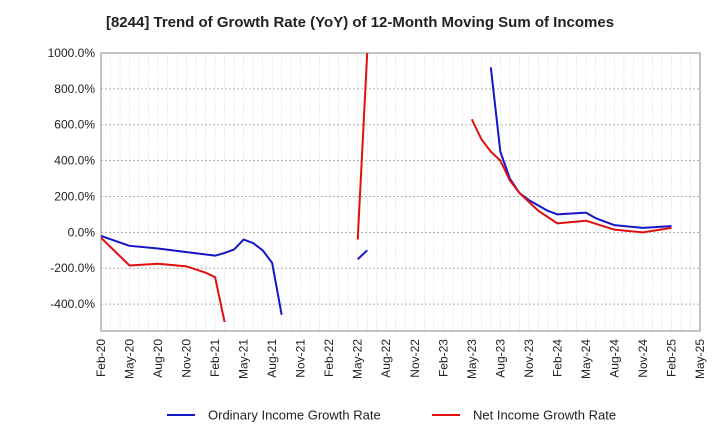 This screenshot has height=440, width=720. What do you see at coordinates (187, 358) in the screenshot?
I see `x-tick-label: Nov-20` at bounding box center [187, 358].